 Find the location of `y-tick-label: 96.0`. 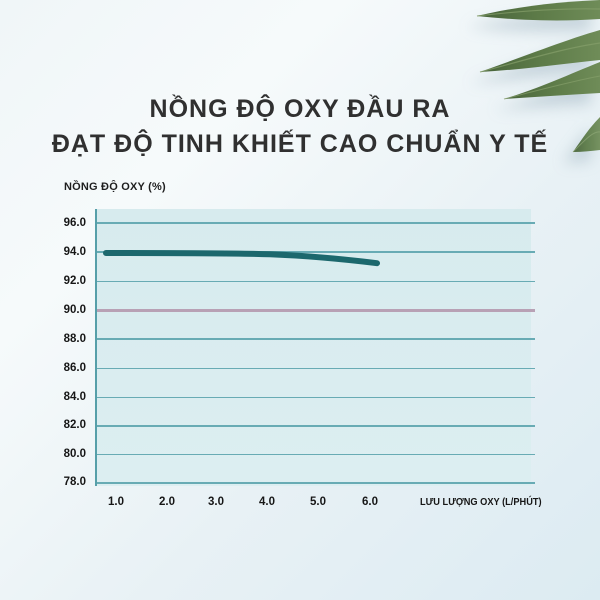

y-tick-label: 96.0 is located at coordinates (74, 223).